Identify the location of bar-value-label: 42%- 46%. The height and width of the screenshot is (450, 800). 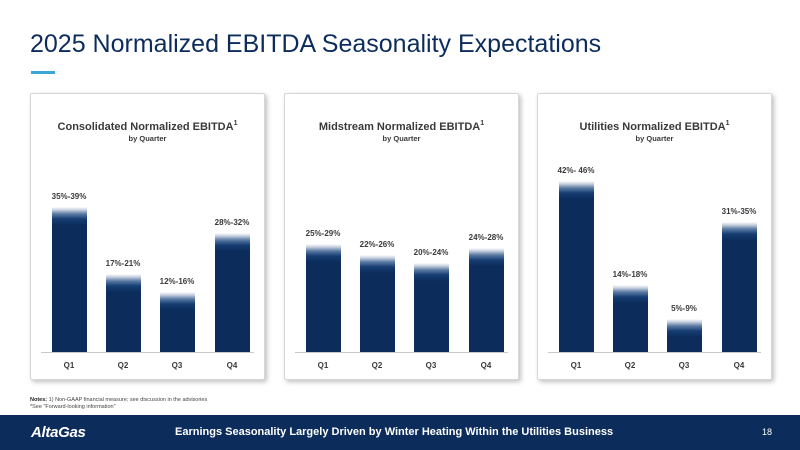
(576, 170).